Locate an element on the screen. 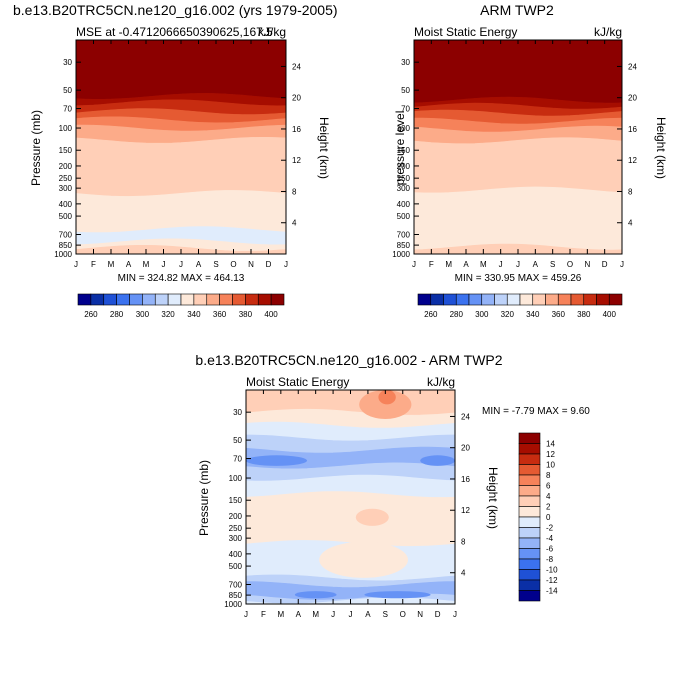  panel-0-stats: MIN = 324.82 MAX = 464.13 is located at coordinates (181, 278).